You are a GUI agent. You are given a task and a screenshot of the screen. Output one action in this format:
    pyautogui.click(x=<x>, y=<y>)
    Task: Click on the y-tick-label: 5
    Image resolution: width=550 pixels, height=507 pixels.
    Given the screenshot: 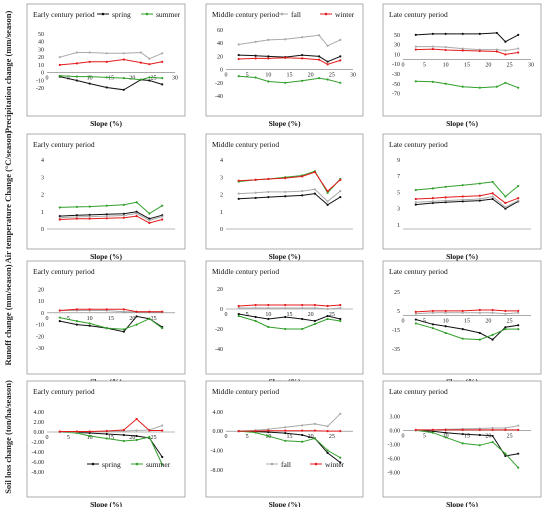 What is the action you would take?
    pyautogui.click(x=398, y=312)
    